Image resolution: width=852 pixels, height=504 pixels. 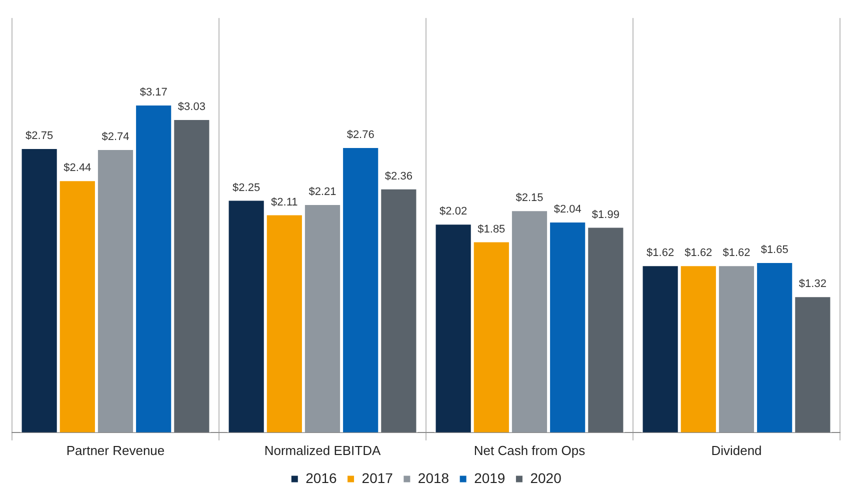 What do you see at coordinates (322, 450) in the screenshot?
I see `x-tick-label: Normalized EBITDA` at bounding box center [322, 450].